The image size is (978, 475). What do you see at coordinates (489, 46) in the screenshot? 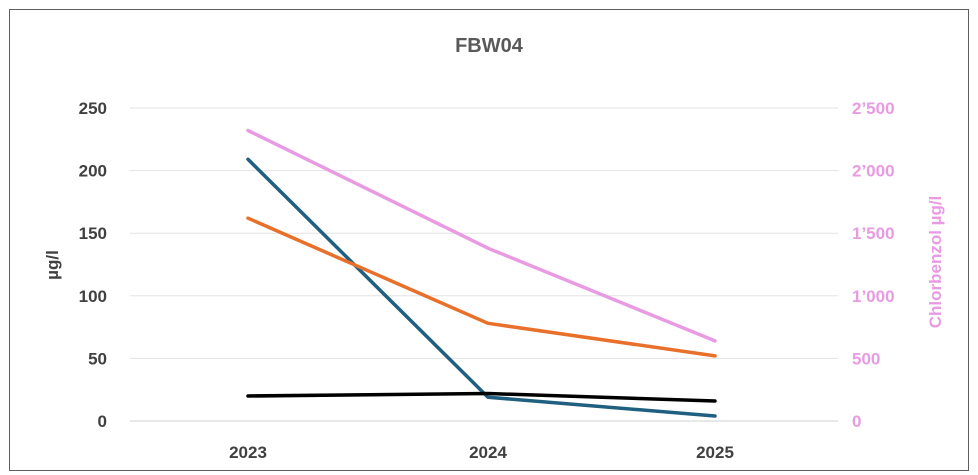
I see `chart-title: FBW04` at bounding box center [489, 46].